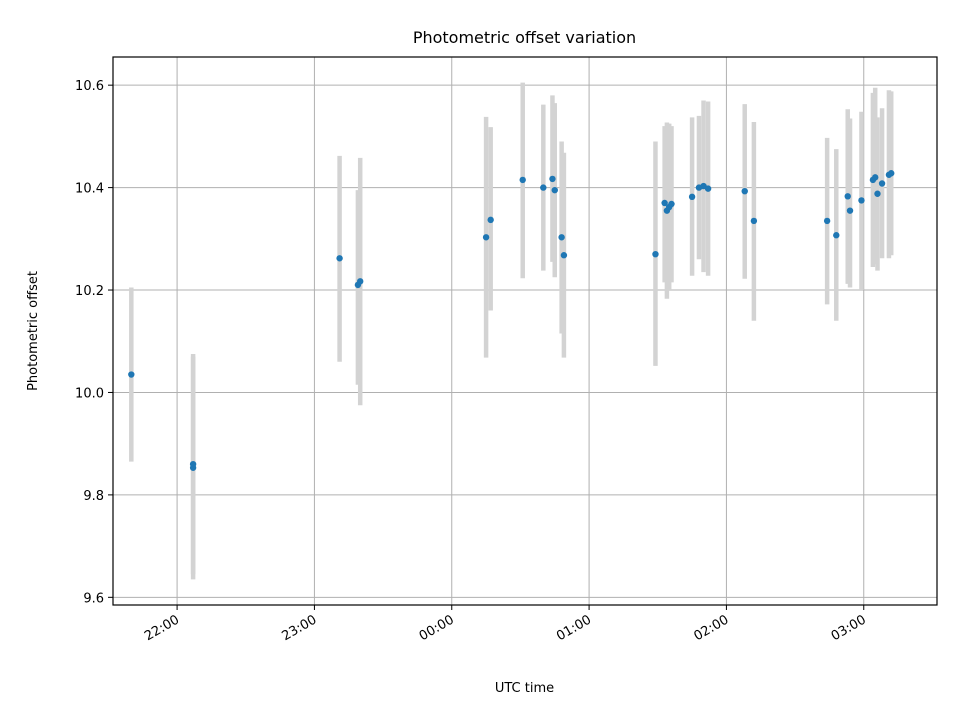  What do you see at coordinates (33, 331) in the screenshot?
I see `y-axis-label: Photometric offset` at bounding box center [33, 331].